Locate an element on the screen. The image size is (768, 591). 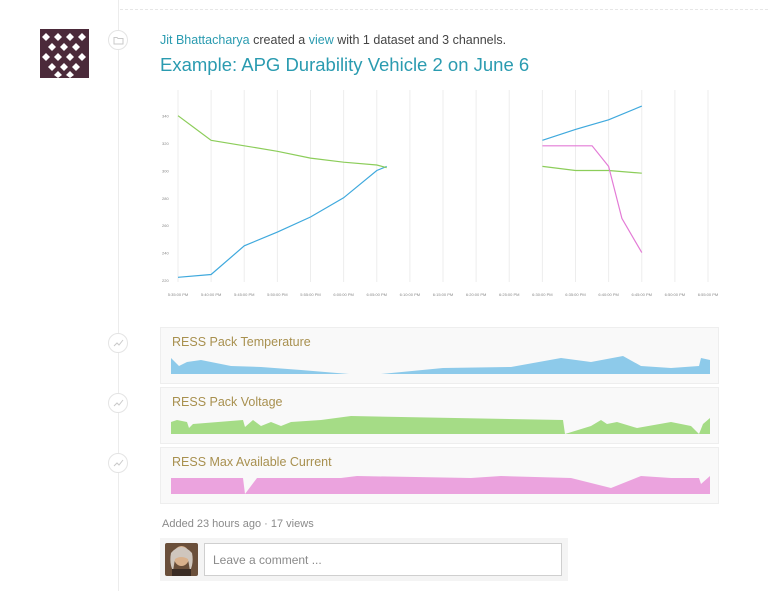
channel-card-current: RESS Max Available Current is located at coordinates (439, 475).